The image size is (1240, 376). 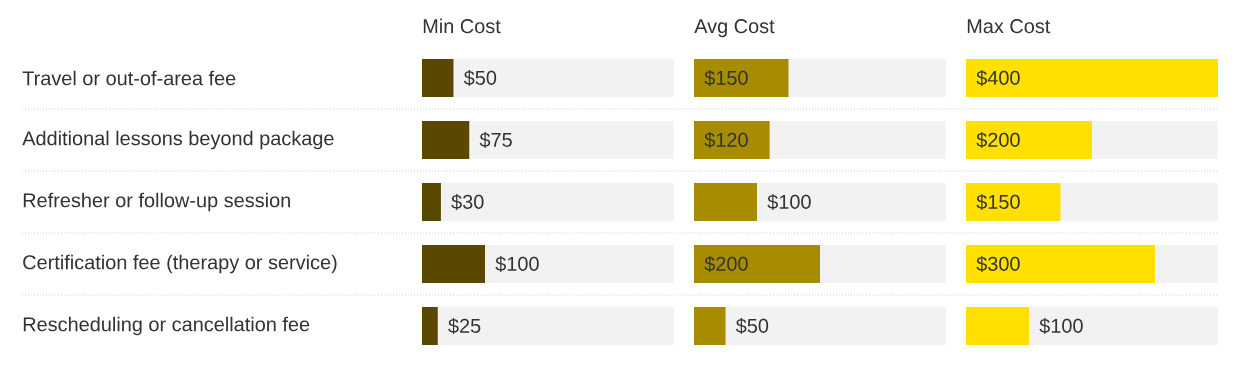 What do you see at coordinates (178, 140) in the screenshot?
I see `y-tick-label: Additional lessons beyond package` at bounding box center [178, 140].